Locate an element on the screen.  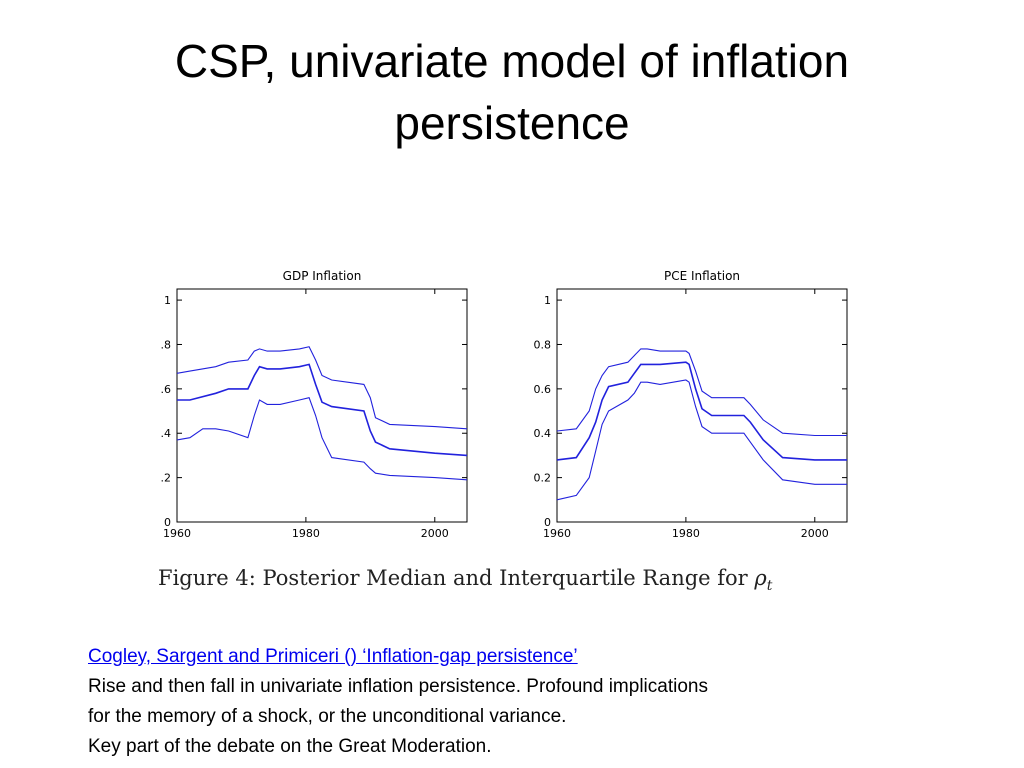
chart-1-ytick-label: .6 is located at coordinates (166, 389).